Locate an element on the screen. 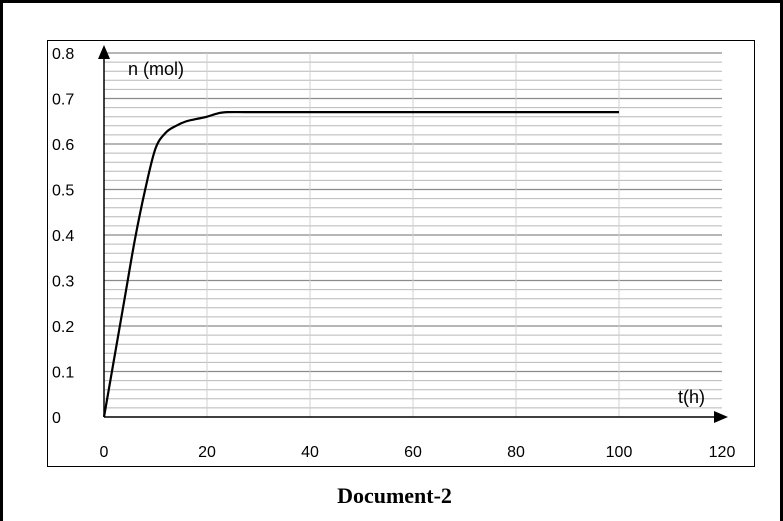  x-tick-label: 40 is located at coordinates (310, 452).